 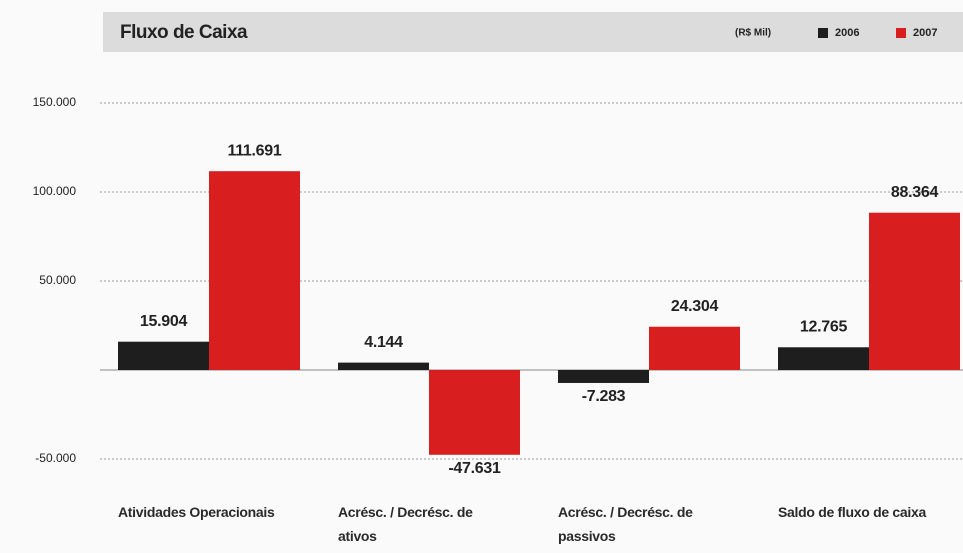 I want to click on value-label: 88.364, so click(x=915, y=192).